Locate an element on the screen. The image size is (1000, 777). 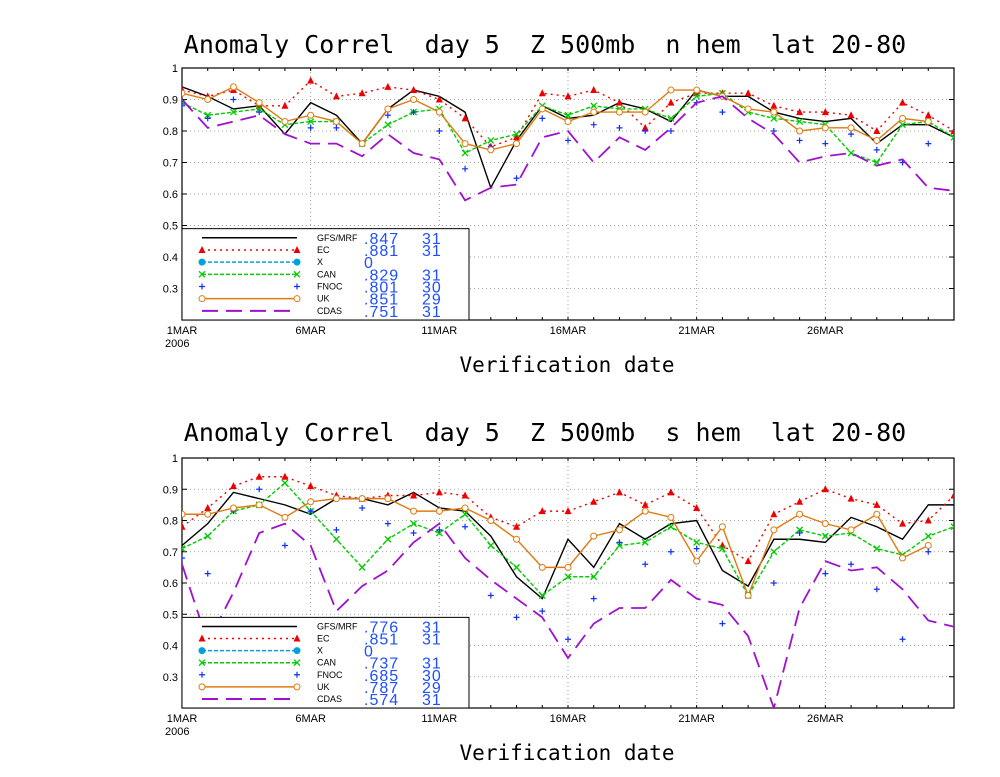
x-tick-sublabel: 2006 is located at coordinates (177, 732).